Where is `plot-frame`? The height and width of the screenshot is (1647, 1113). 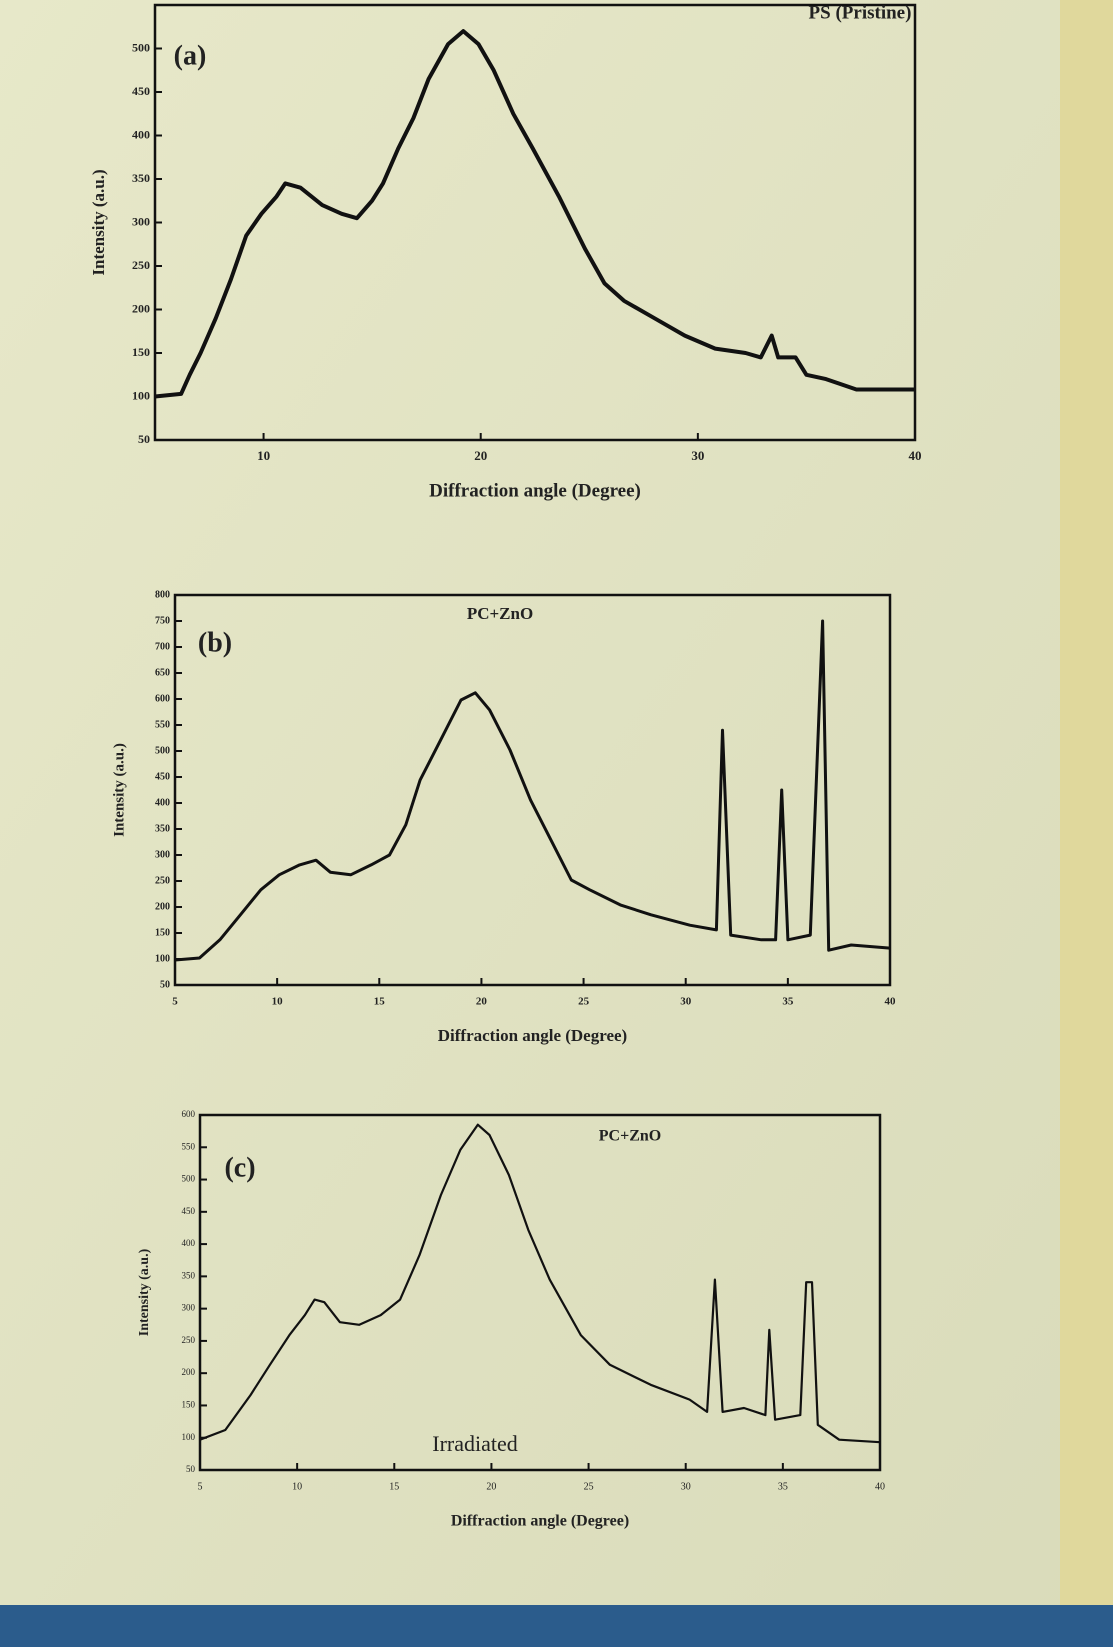
plot-frame is located at coordinates (540, 1292).